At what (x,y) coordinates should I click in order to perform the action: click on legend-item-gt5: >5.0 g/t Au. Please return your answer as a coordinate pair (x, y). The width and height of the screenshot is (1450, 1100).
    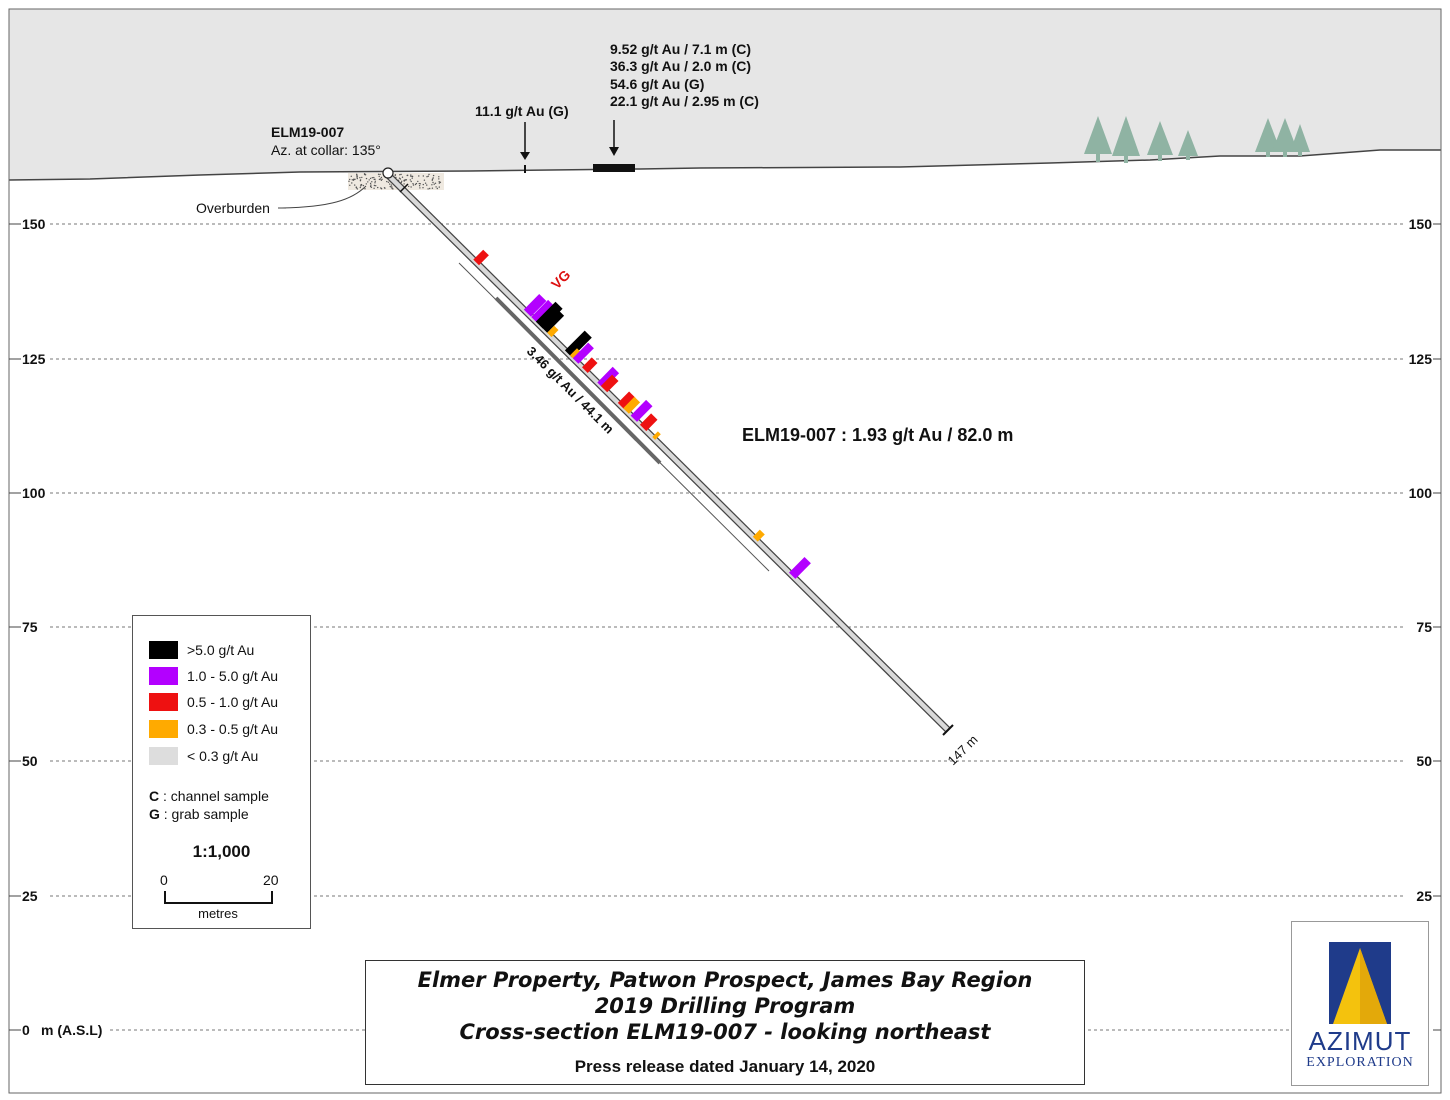
    Looking at the image, I should click on (201, 650).